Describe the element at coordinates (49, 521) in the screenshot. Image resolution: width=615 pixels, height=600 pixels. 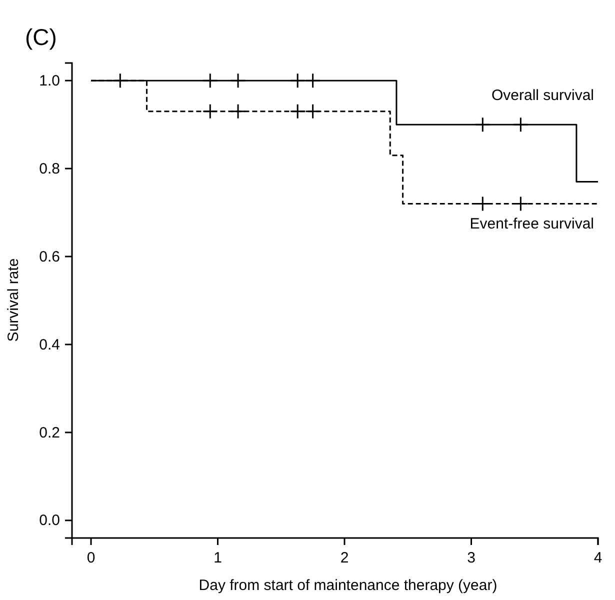
I see `y-tick-label: 0.0` at that location.